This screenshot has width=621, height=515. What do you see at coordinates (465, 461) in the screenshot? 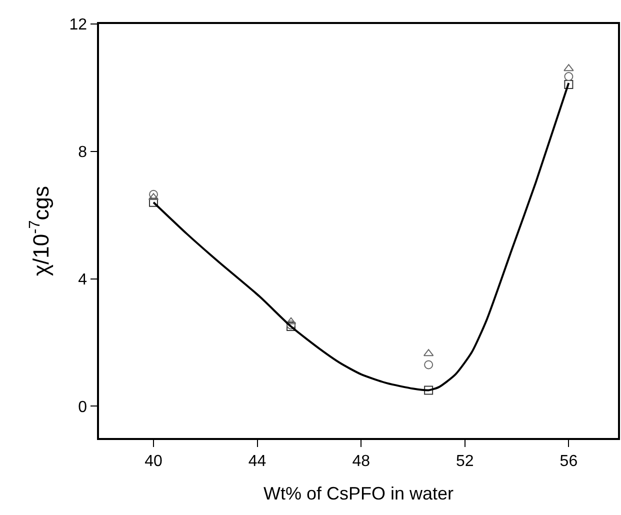
I see `x-tick-label: 52` at bounding box center [465, 461].